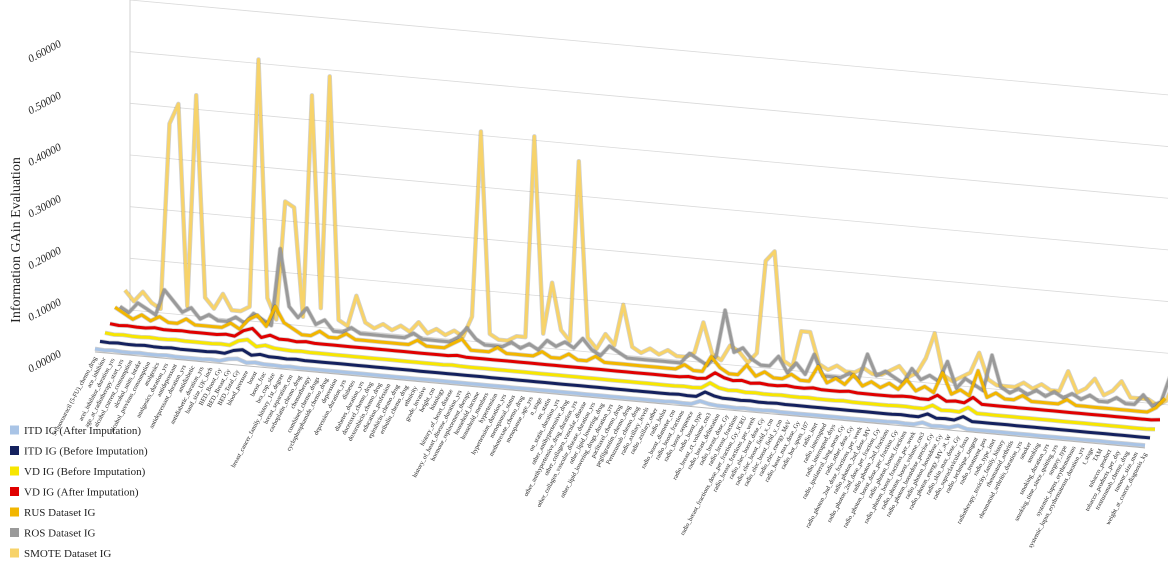  Describe the element at coordinates (45, 207) in the screenshot. I see `y-tick-label: 0.30000` at that location.